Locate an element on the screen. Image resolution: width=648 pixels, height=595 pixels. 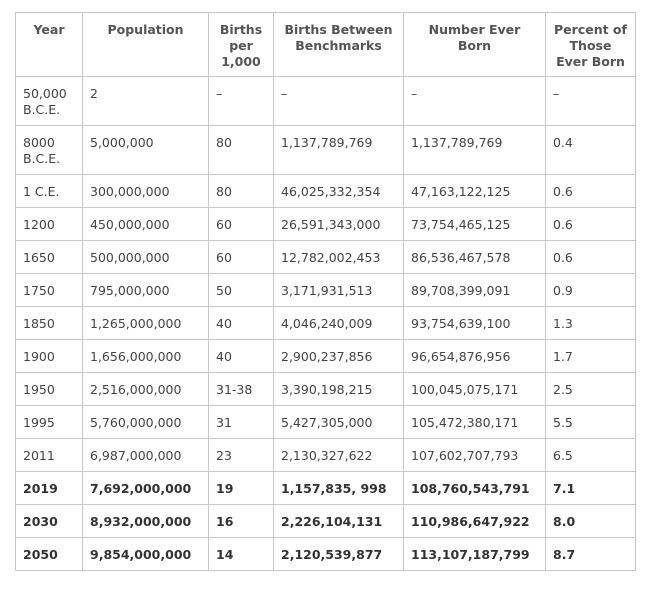
cell-year: 50,000 B.C.E. is located at coordinates (49, 101).